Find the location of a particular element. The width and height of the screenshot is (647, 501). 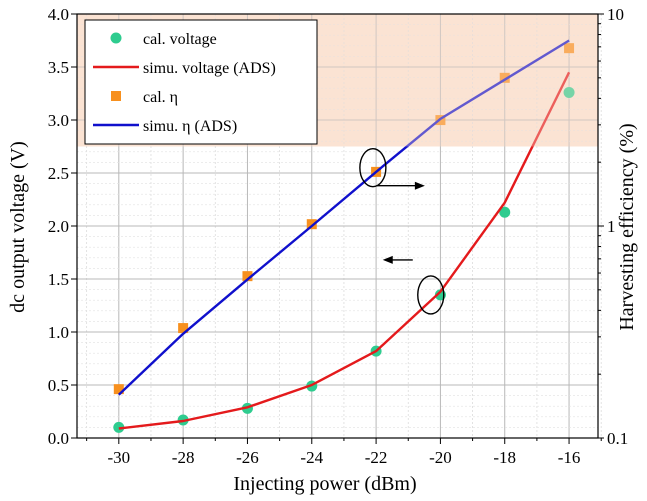

y2-tick-label: 0.1 is located at coordinates (617, 438).